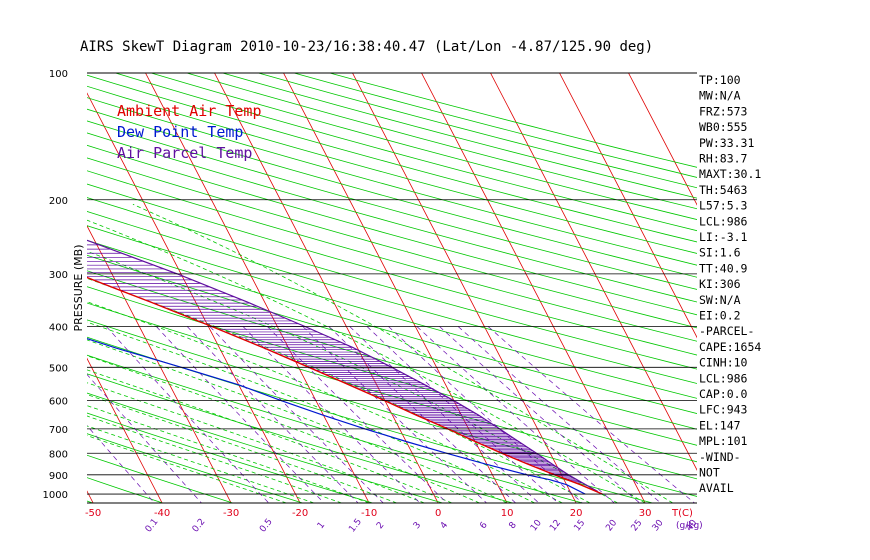  Describe the element at coordinates (645, 513) in the screenshot. I see `temp-tick-bottom-label: 30` at that location.